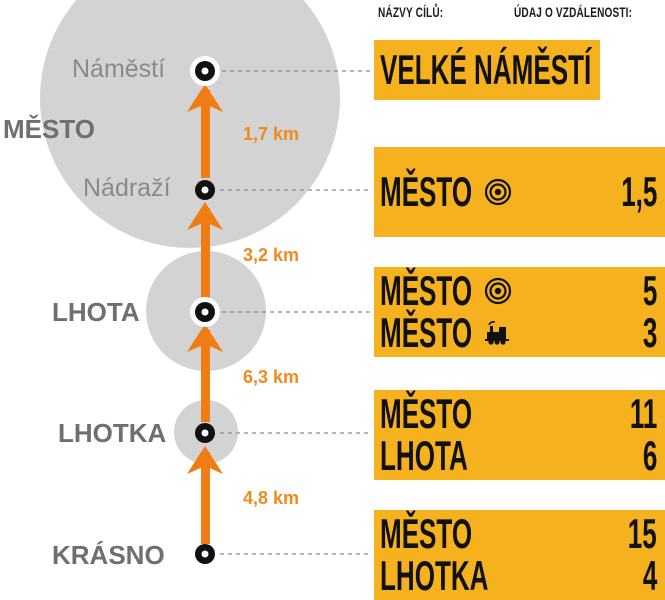 Image resolution: width=665 pixels, height=600 pixels. I want to click on sign-row: VELKÉ NÁMĚSTÍ, so click(486, 70).